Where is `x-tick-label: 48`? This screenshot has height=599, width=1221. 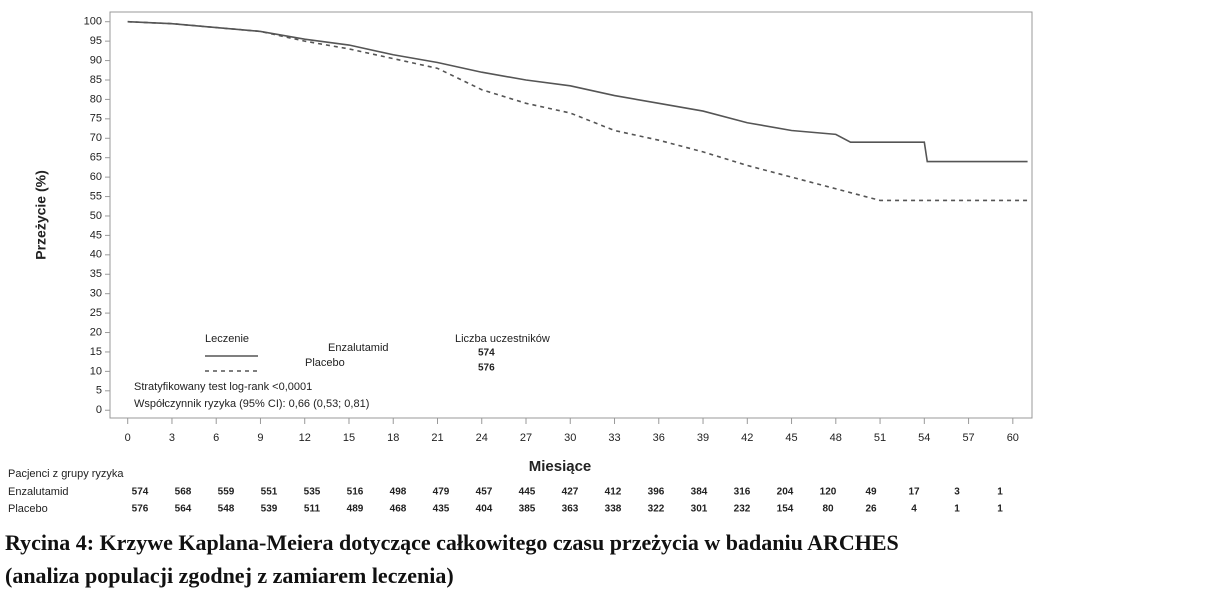 x-tick-label: 48 is located at coordinates (836, 438).